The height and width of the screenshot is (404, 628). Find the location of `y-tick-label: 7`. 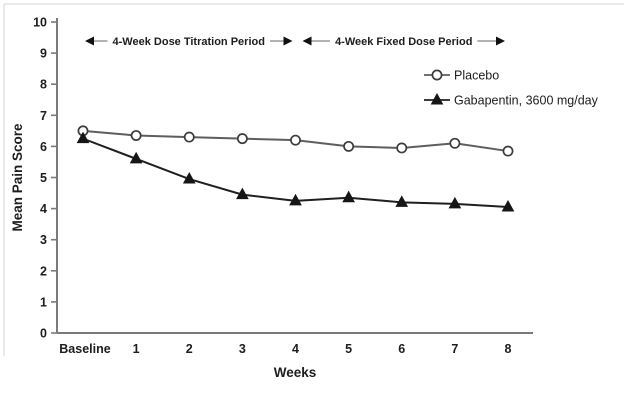

y-tick-label: 7 is located at coordinates (43, 116).